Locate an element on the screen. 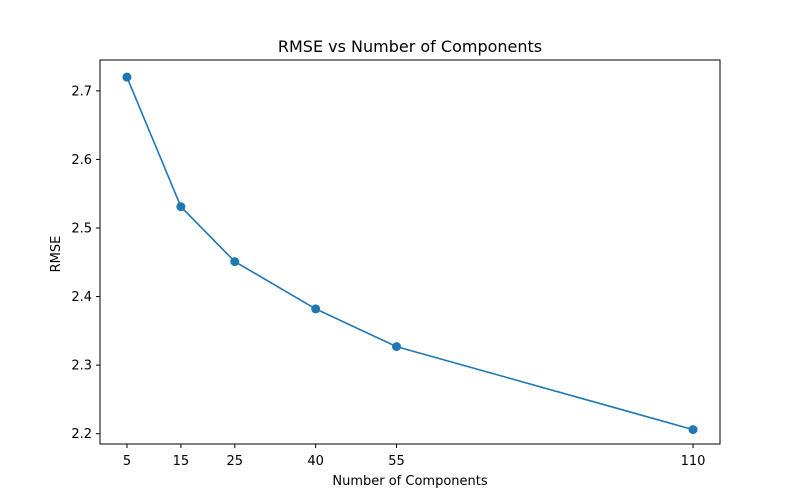 The height and width of the screenshot is (500, 800). x-axis-label: Number of Components is located at coordinates (409, 481).